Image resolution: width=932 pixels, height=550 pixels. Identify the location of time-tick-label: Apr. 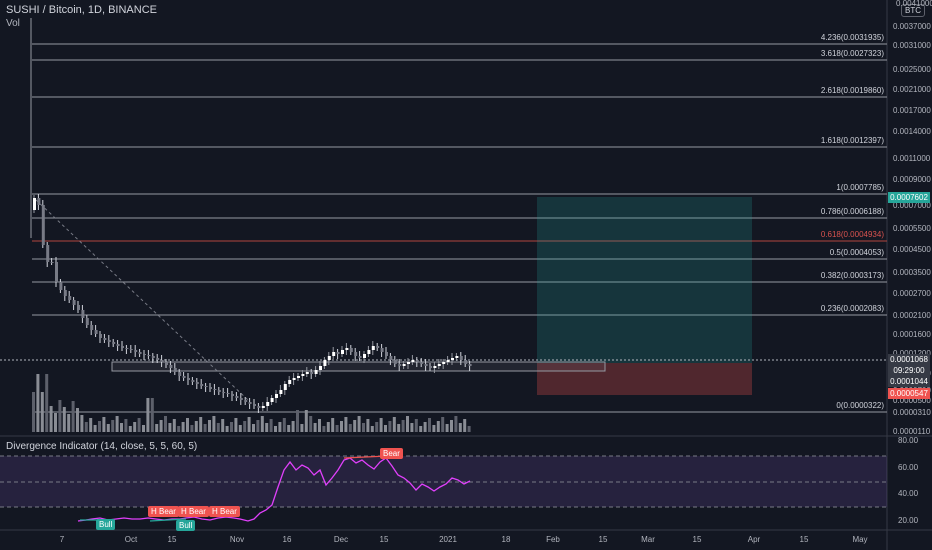
(754, 539).